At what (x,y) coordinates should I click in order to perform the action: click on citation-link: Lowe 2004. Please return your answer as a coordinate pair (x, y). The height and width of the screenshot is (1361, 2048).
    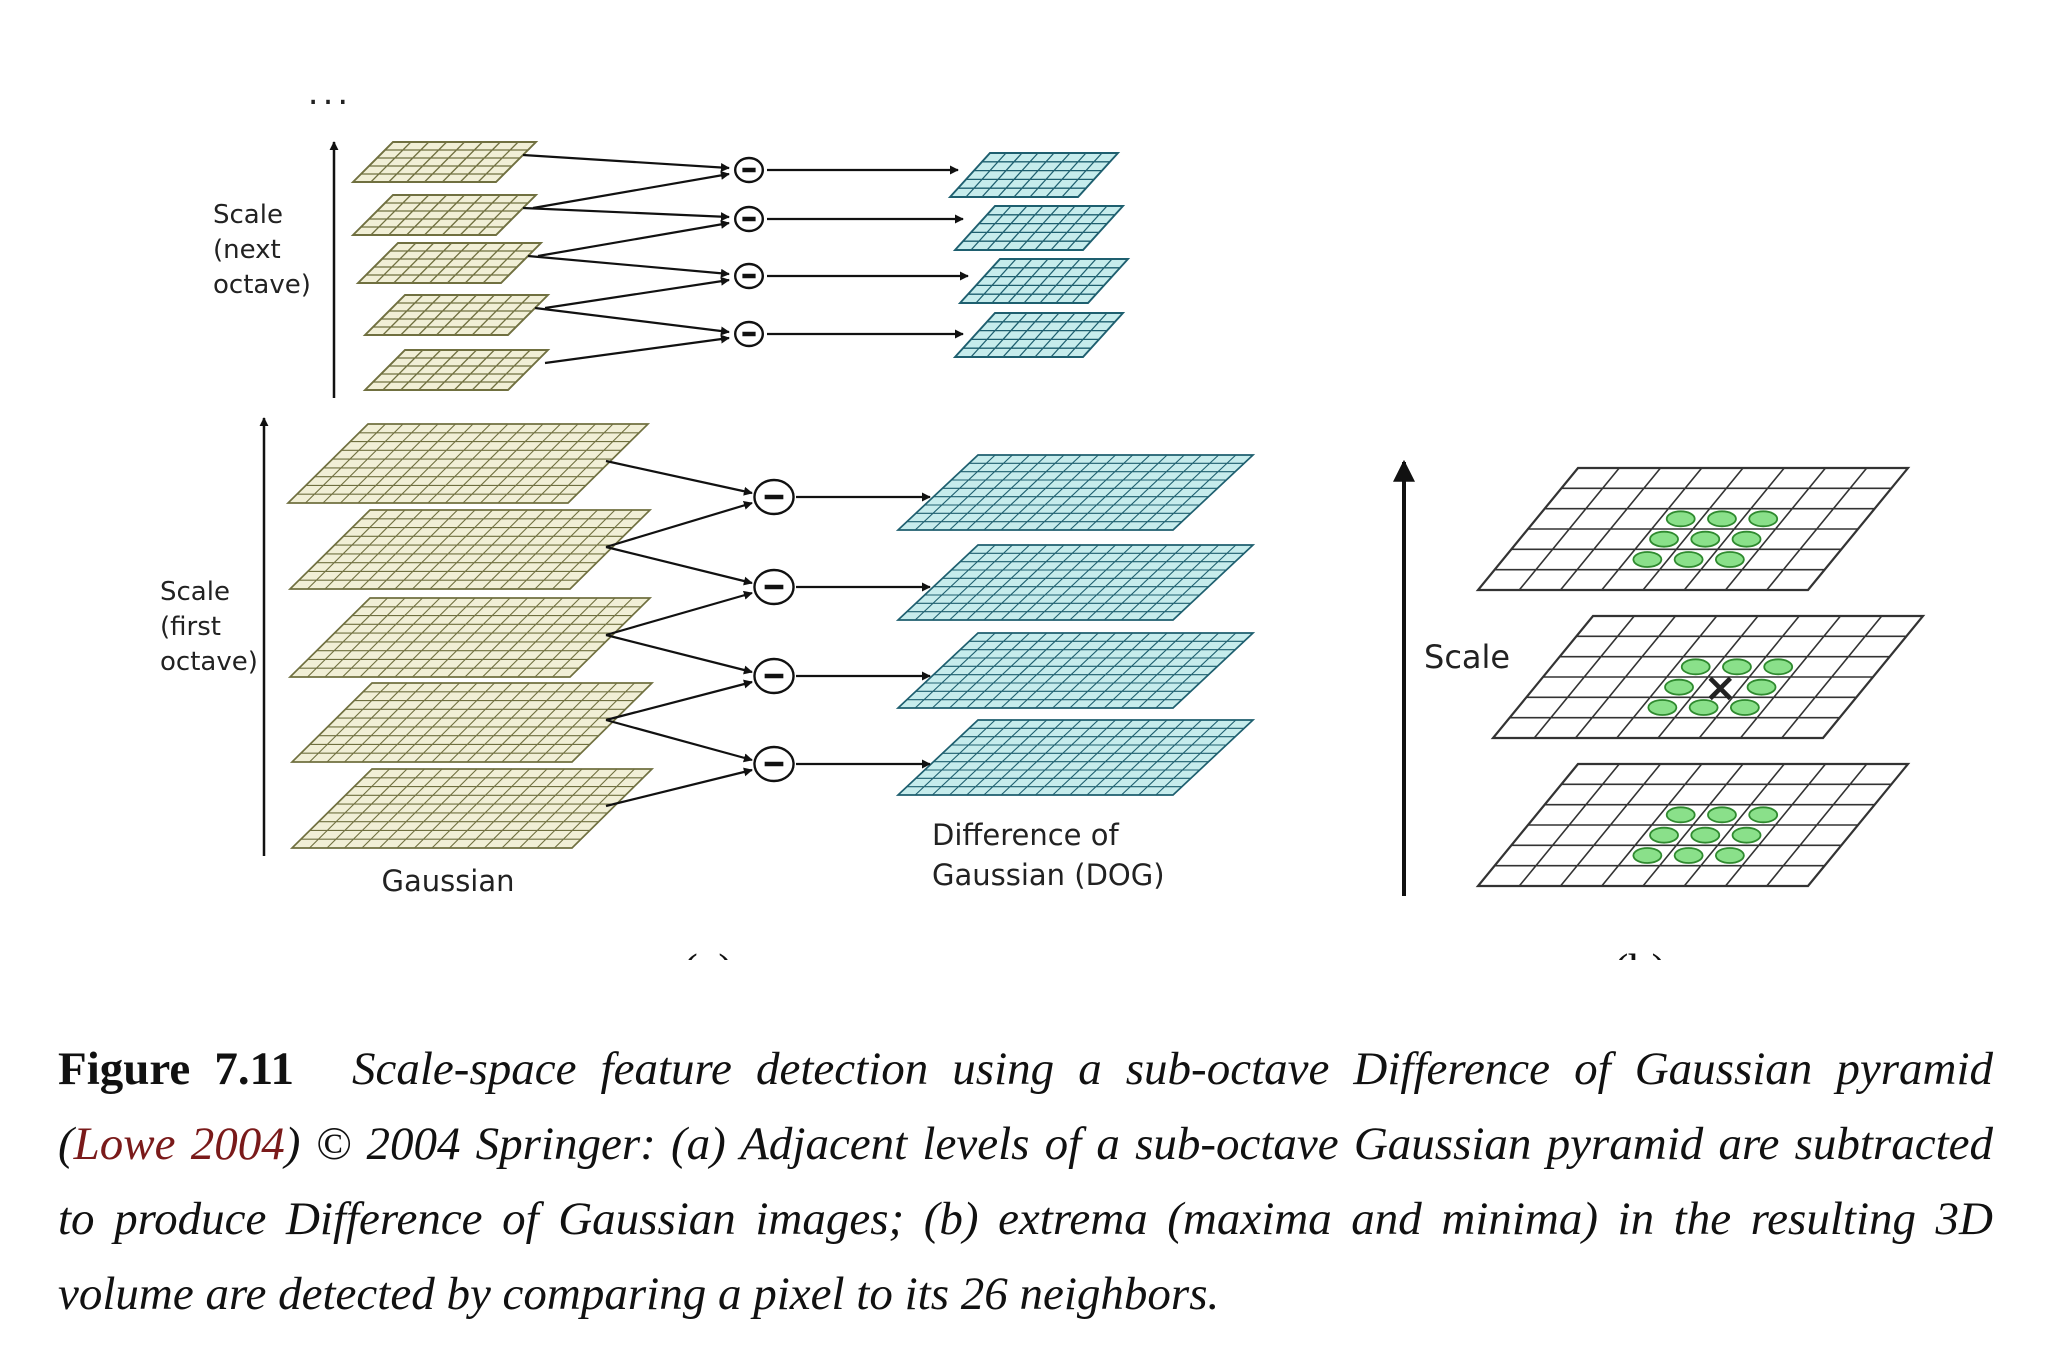
    Looking at the image, I should click on (179, 1144).